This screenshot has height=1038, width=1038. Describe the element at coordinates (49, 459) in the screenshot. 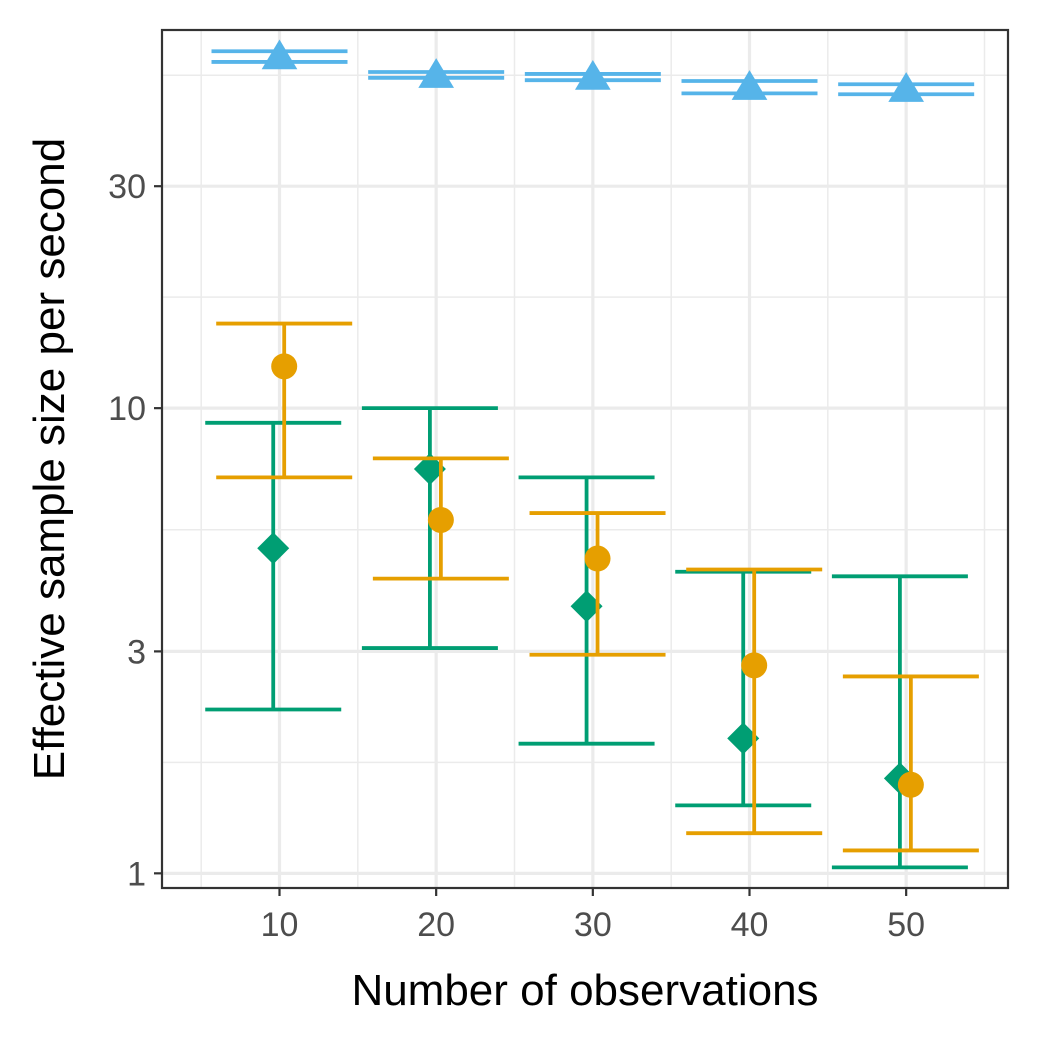

I see `y-axis-title: Effective sample size per second` at that location.